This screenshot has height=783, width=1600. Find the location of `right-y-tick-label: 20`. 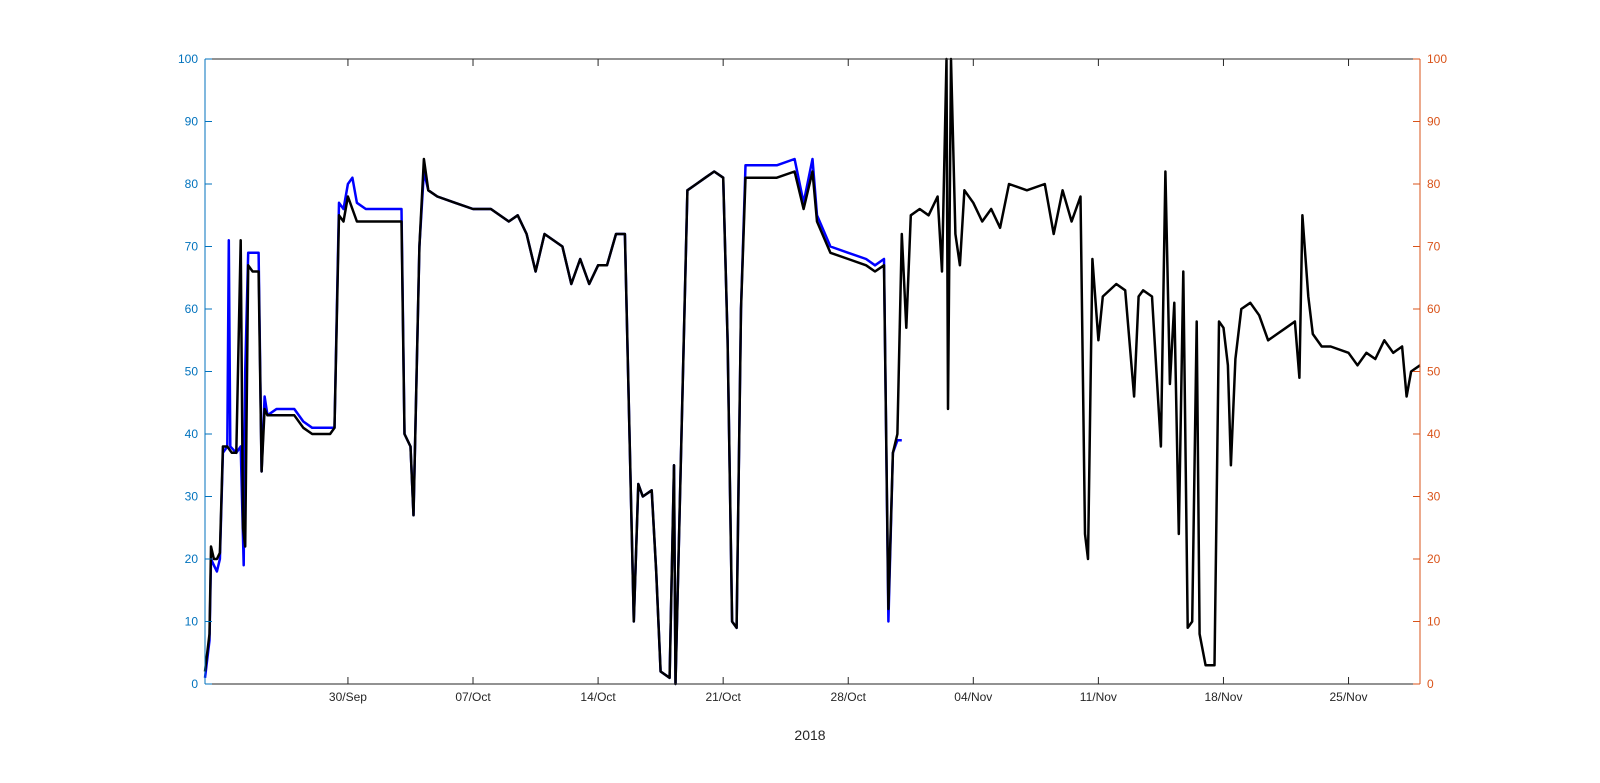

right-y-tick-label: 20 is located at coordinates (1434, 559).